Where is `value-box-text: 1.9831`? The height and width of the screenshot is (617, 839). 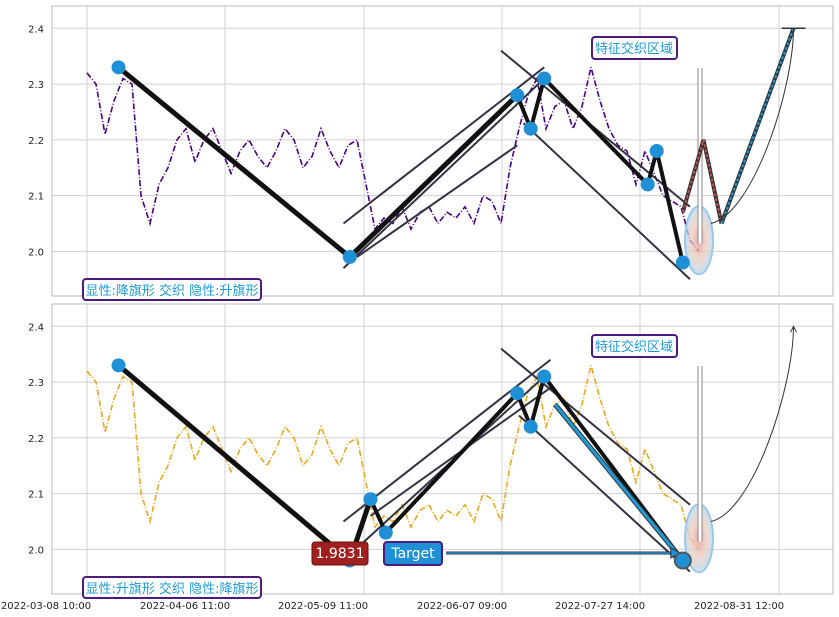
value-box-text: 1.9831 is located at coordinates (340, 554).